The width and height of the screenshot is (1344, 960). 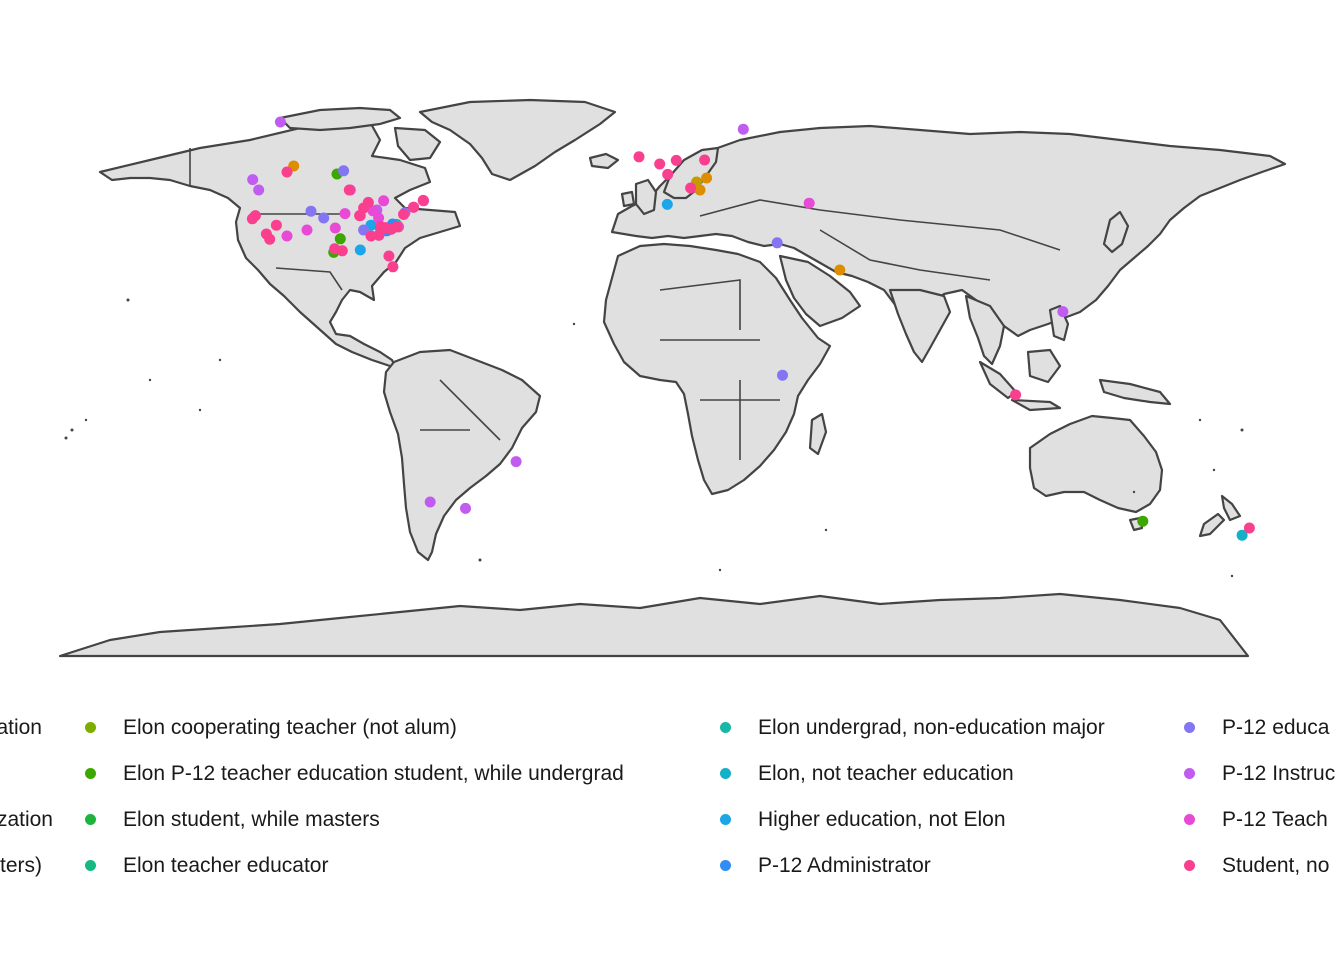 I want to click on indonesia-java, so click(x=1036, y=405).